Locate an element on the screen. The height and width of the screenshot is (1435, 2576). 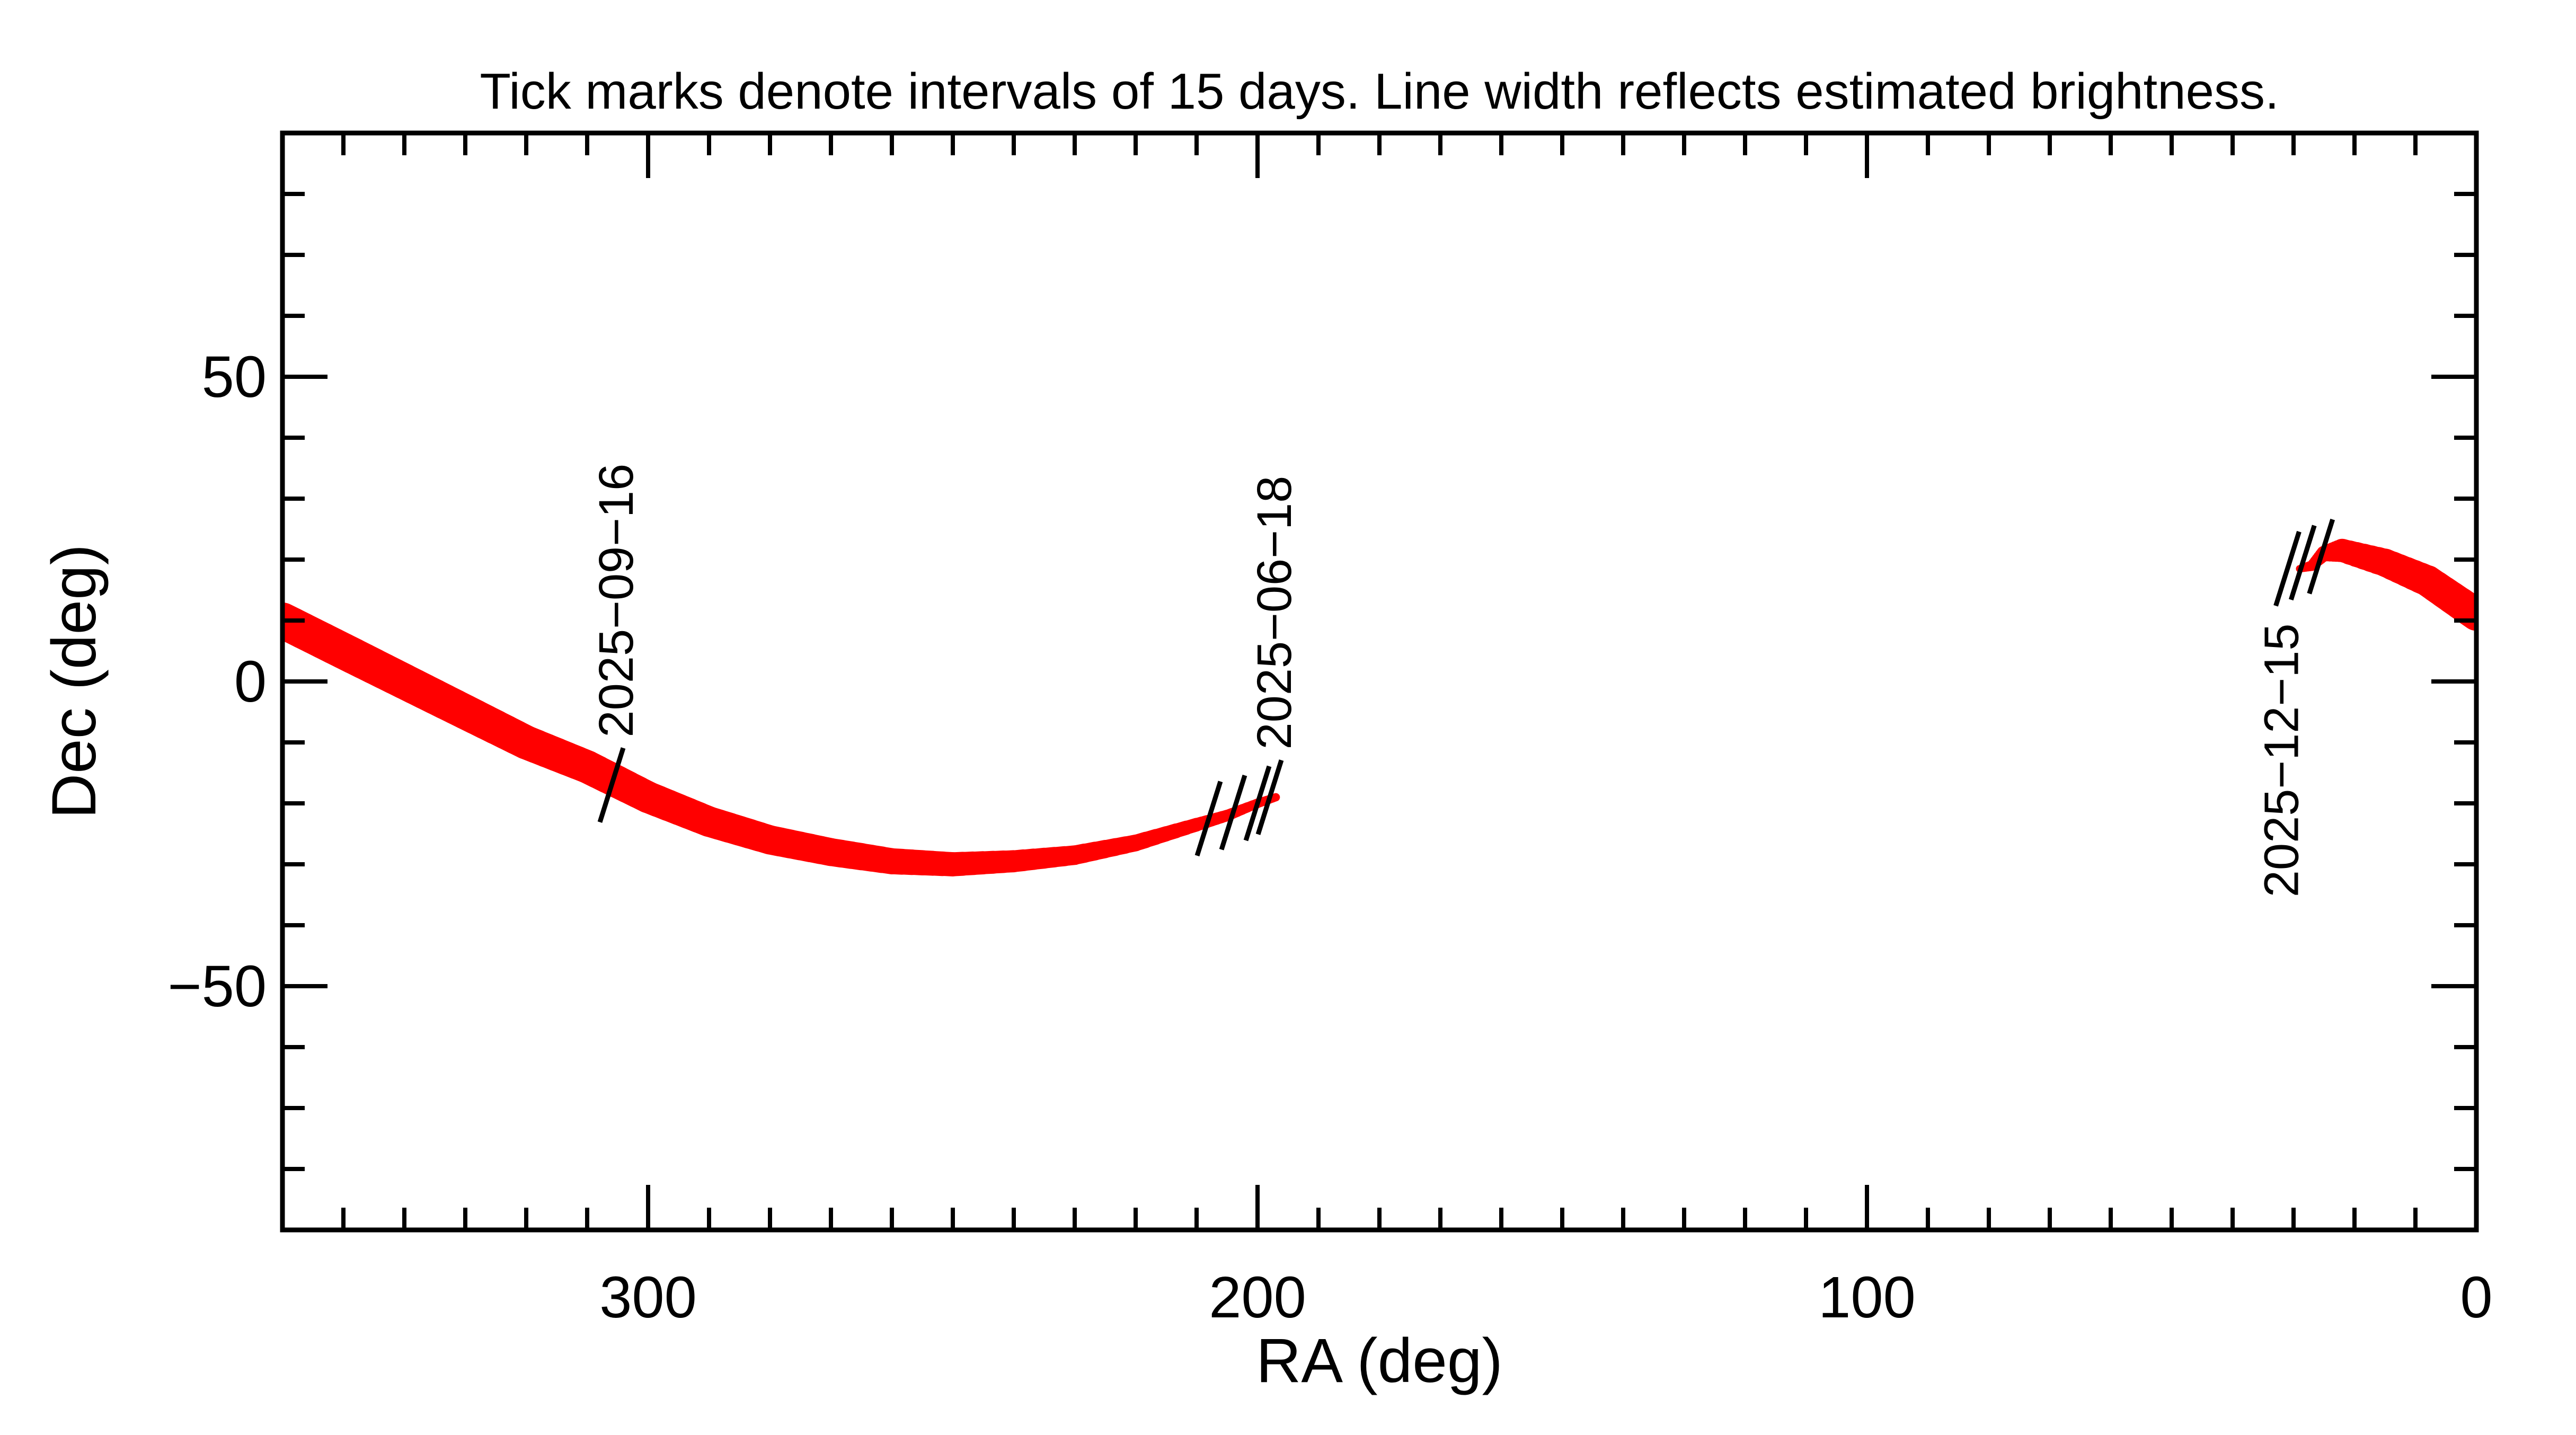
y-axis-label: Dec (deg) is located at coordinates (74, 682).